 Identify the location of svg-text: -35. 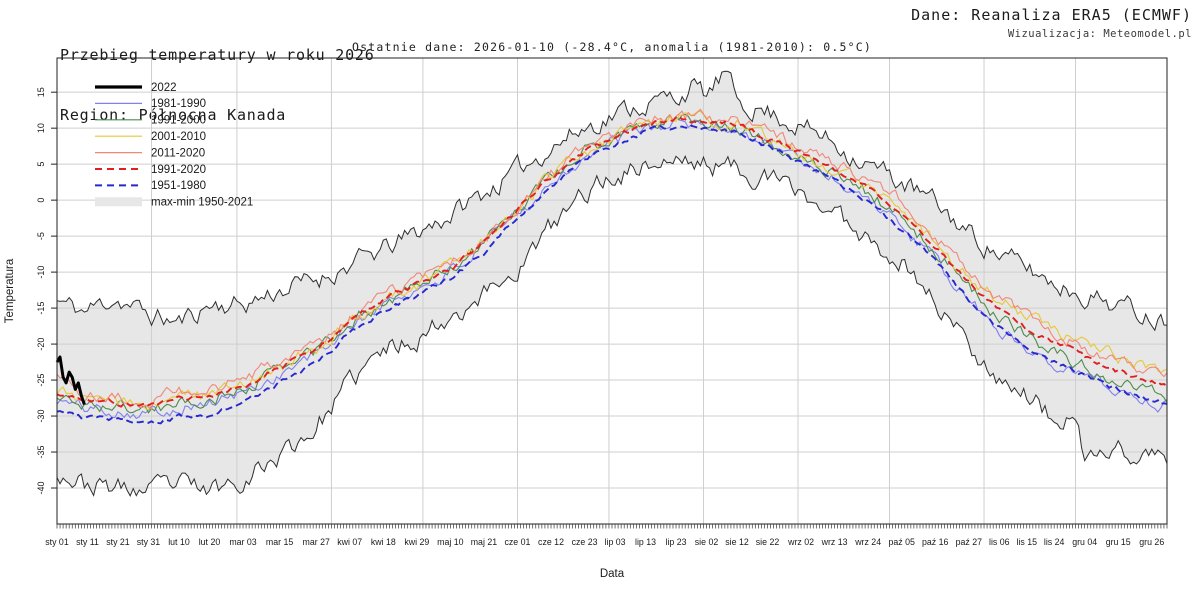
(41, 452).